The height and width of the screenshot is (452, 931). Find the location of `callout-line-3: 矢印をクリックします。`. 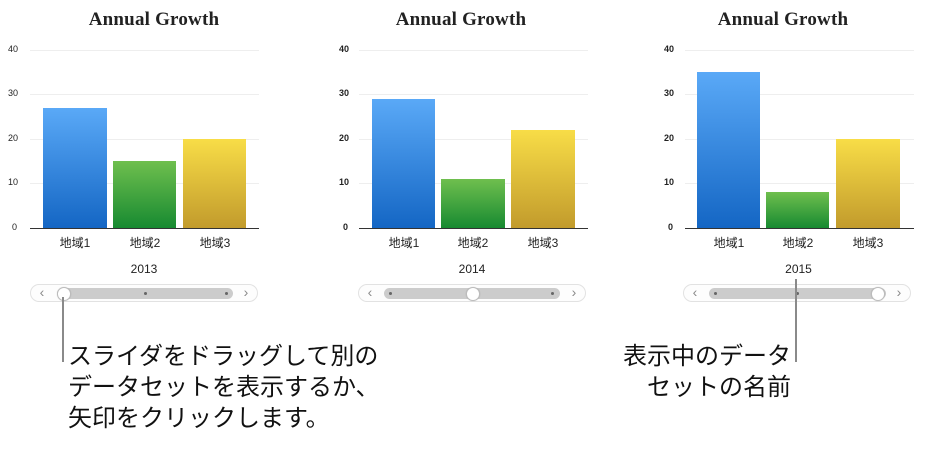

callout-line-3: 矢印をクリックします。 is located at coordinates (199, 418).